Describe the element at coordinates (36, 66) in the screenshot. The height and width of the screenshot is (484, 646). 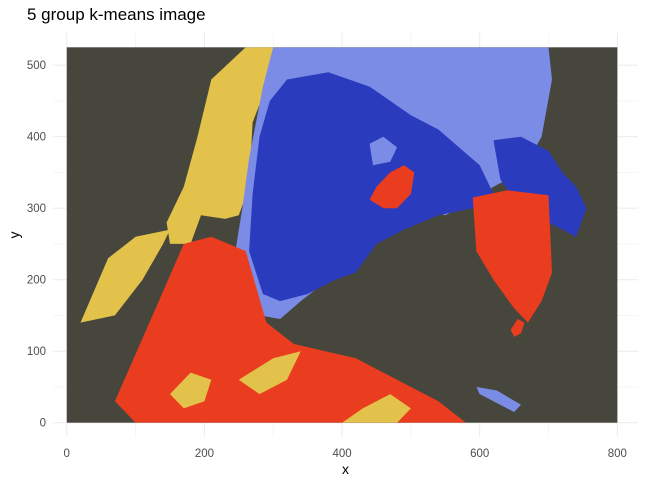
I see `y-tick-label: 500` at that location.